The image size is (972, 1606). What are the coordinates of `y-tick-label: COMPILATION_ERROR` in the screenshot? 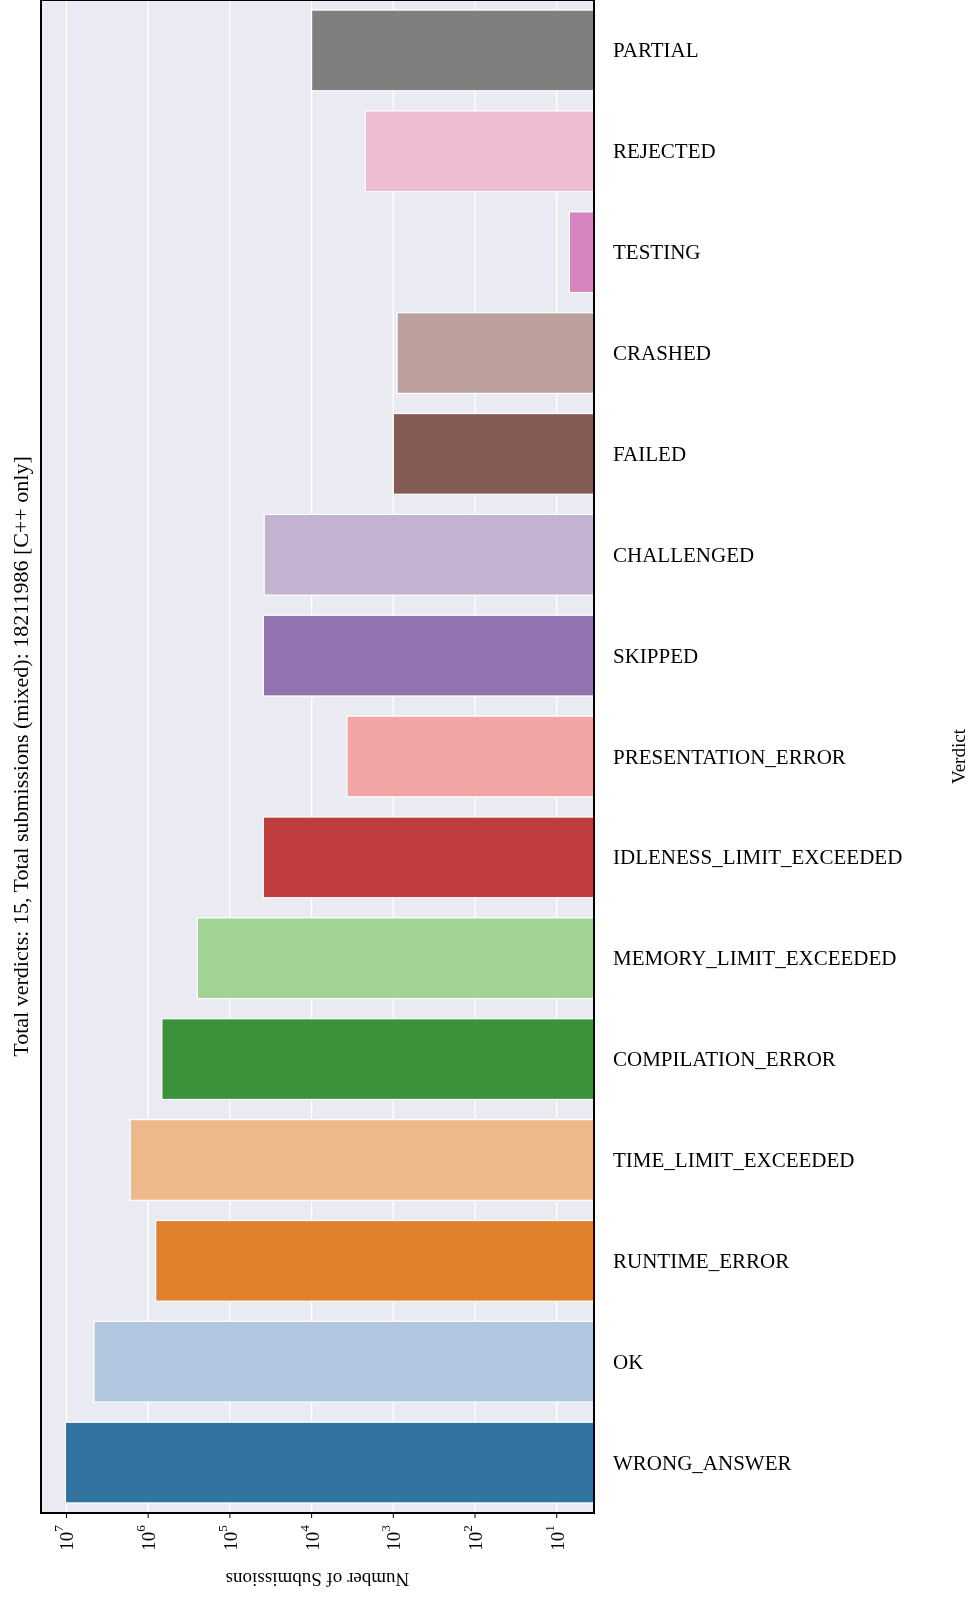 It's located at (724, 1059).